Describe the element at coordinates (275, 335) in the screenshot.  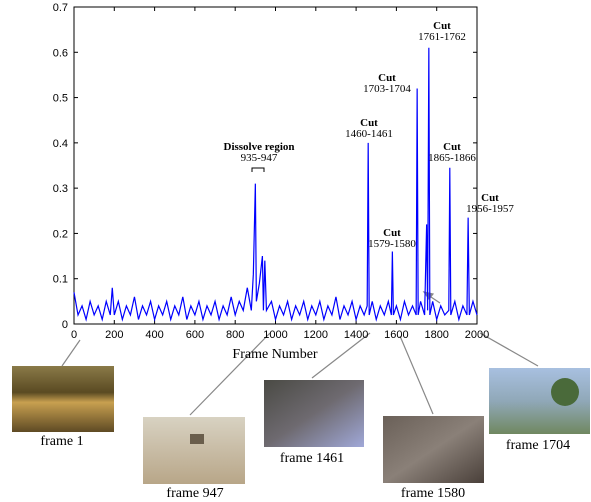
I see `x-tick-label: 1000` at that location.